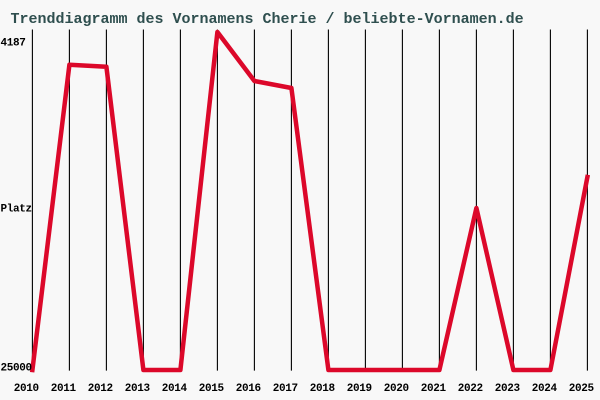  What do you see at coordinates (16, 210) in the screenshot?
I see `svg-text: Platz` at bounding box center [16, 210].